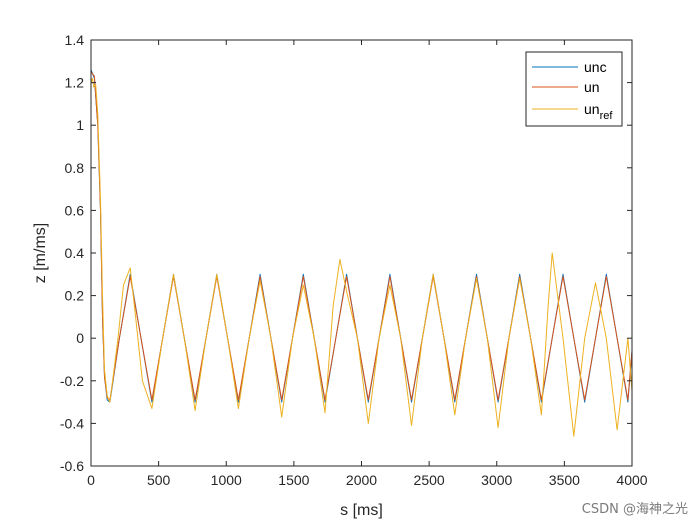 Image resolution: width=700 pixels, height=530 pixels. What do you see at coordinates (75, 168) in the screenshot?
I see `y-tick-label: 0.8` at bounding box center [75, 168].